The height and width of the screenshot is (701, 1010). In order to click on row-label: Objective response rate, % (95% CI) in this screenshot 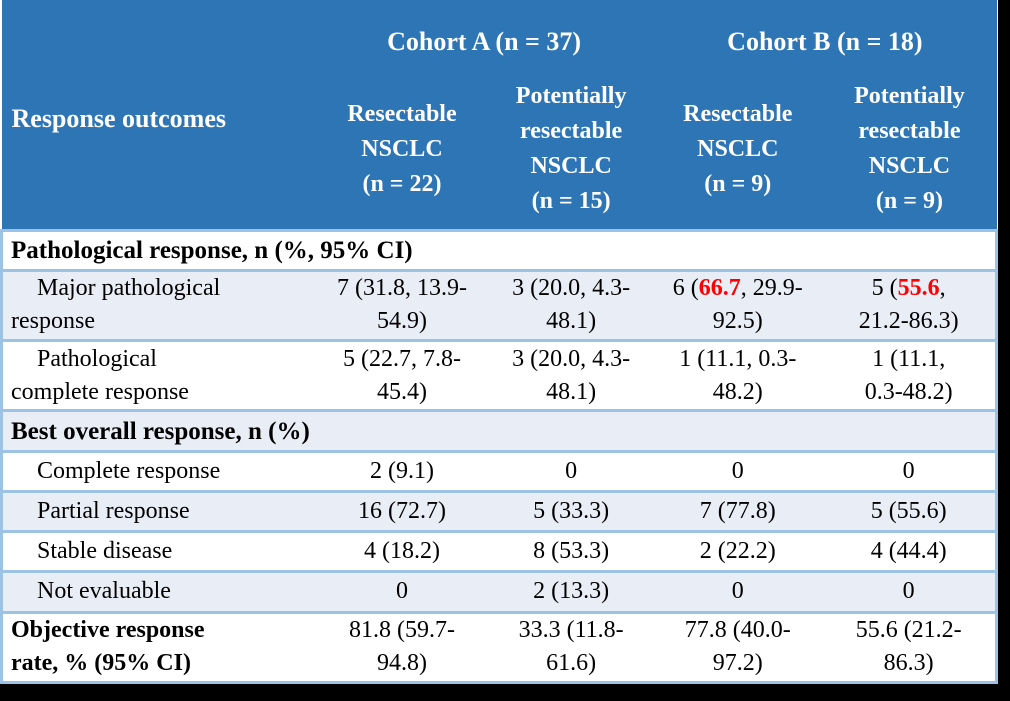, I will do `click(108, 647)`.